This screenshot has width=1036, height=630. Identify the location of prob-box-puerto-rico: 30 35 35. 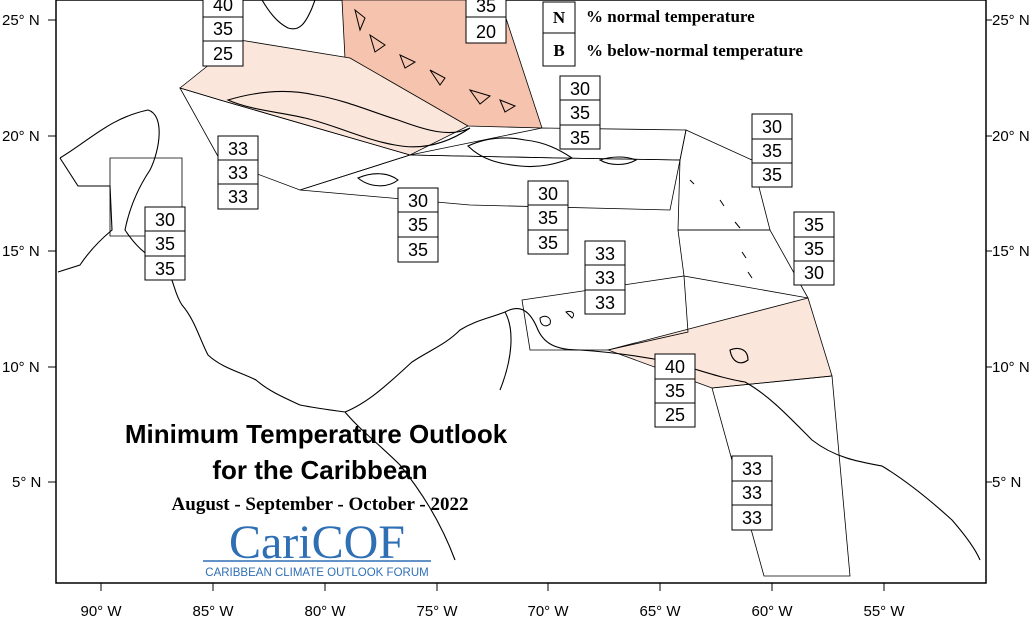
(580, 112).